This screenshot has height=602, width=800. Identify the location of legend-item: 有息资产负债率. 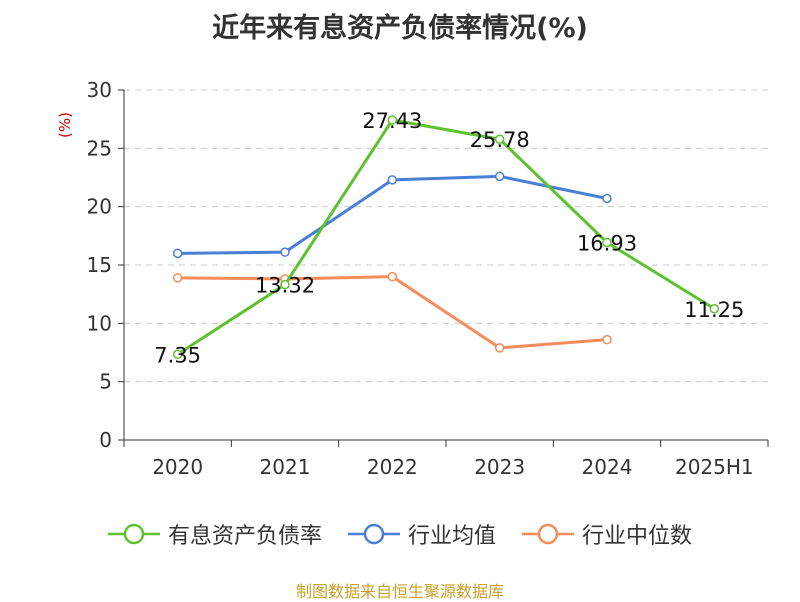
(214, 534).